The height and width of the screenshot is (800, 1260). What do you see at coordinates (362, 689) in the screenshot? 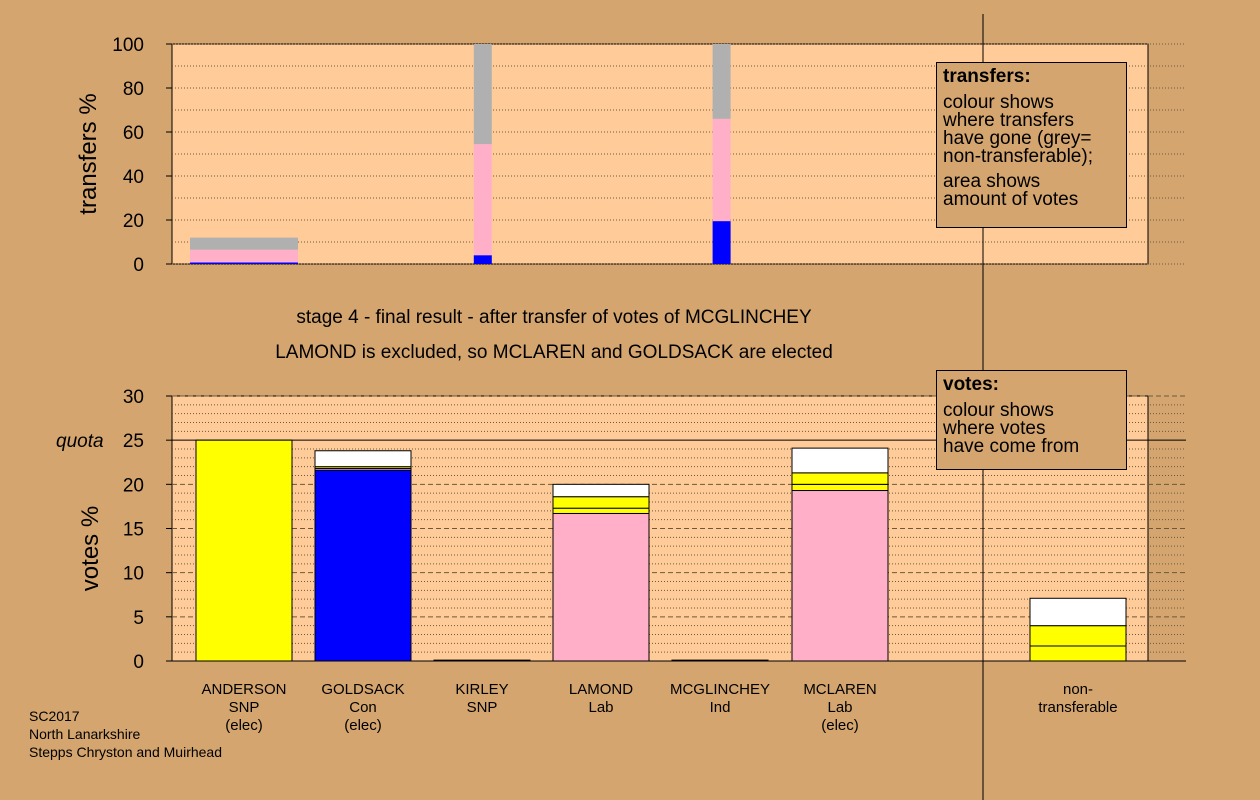
I see `candidate-label: GOLDSACK` at bounding box center [362, 689].